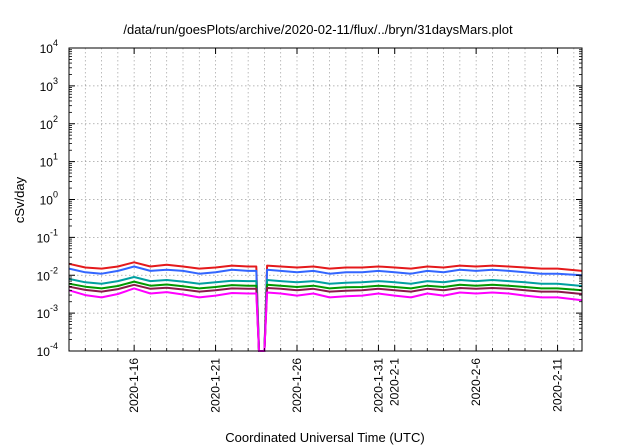 This screenshot has height=448, width=640. I want to click on y-tick-exponent: -1, so click(54, 232).